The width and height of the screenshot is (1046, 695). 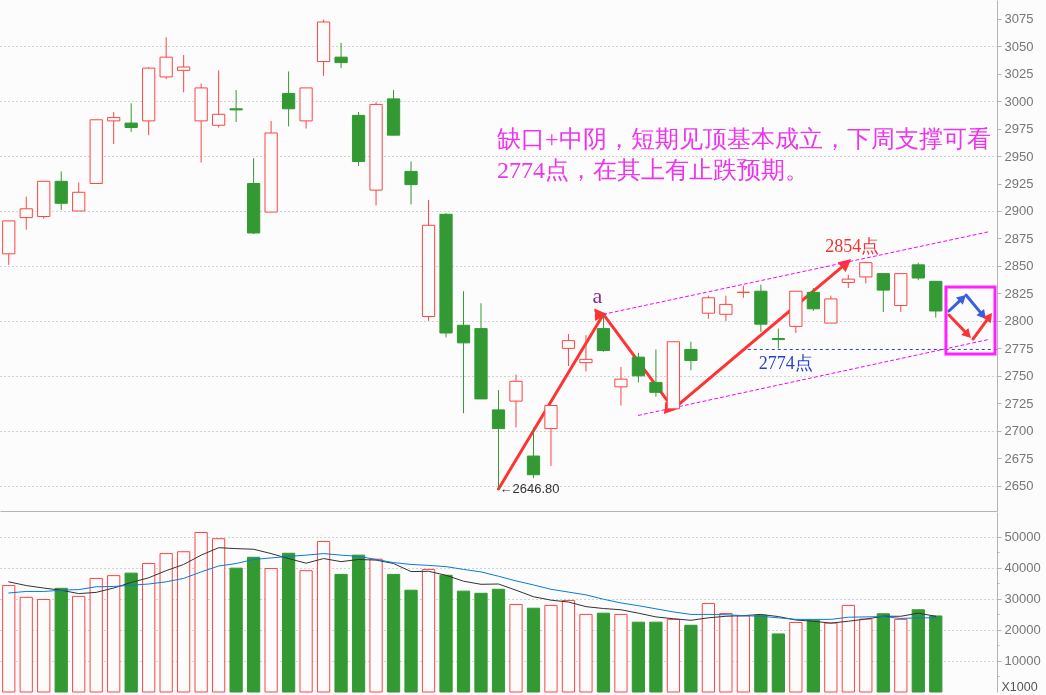 What do you see at coordinates (1022, 661) in the screenshot?
I see `y-tick-label: 10000` at bounding box center [1022, 661].